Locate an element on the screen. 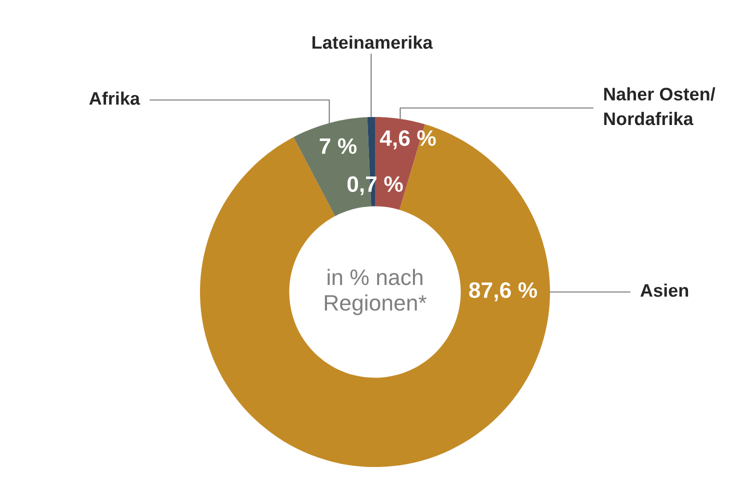 The height and width of the screenshot is (494, 753). slice-label: Naher Osten/ Nordafrika is located at coordinates (660, 106).